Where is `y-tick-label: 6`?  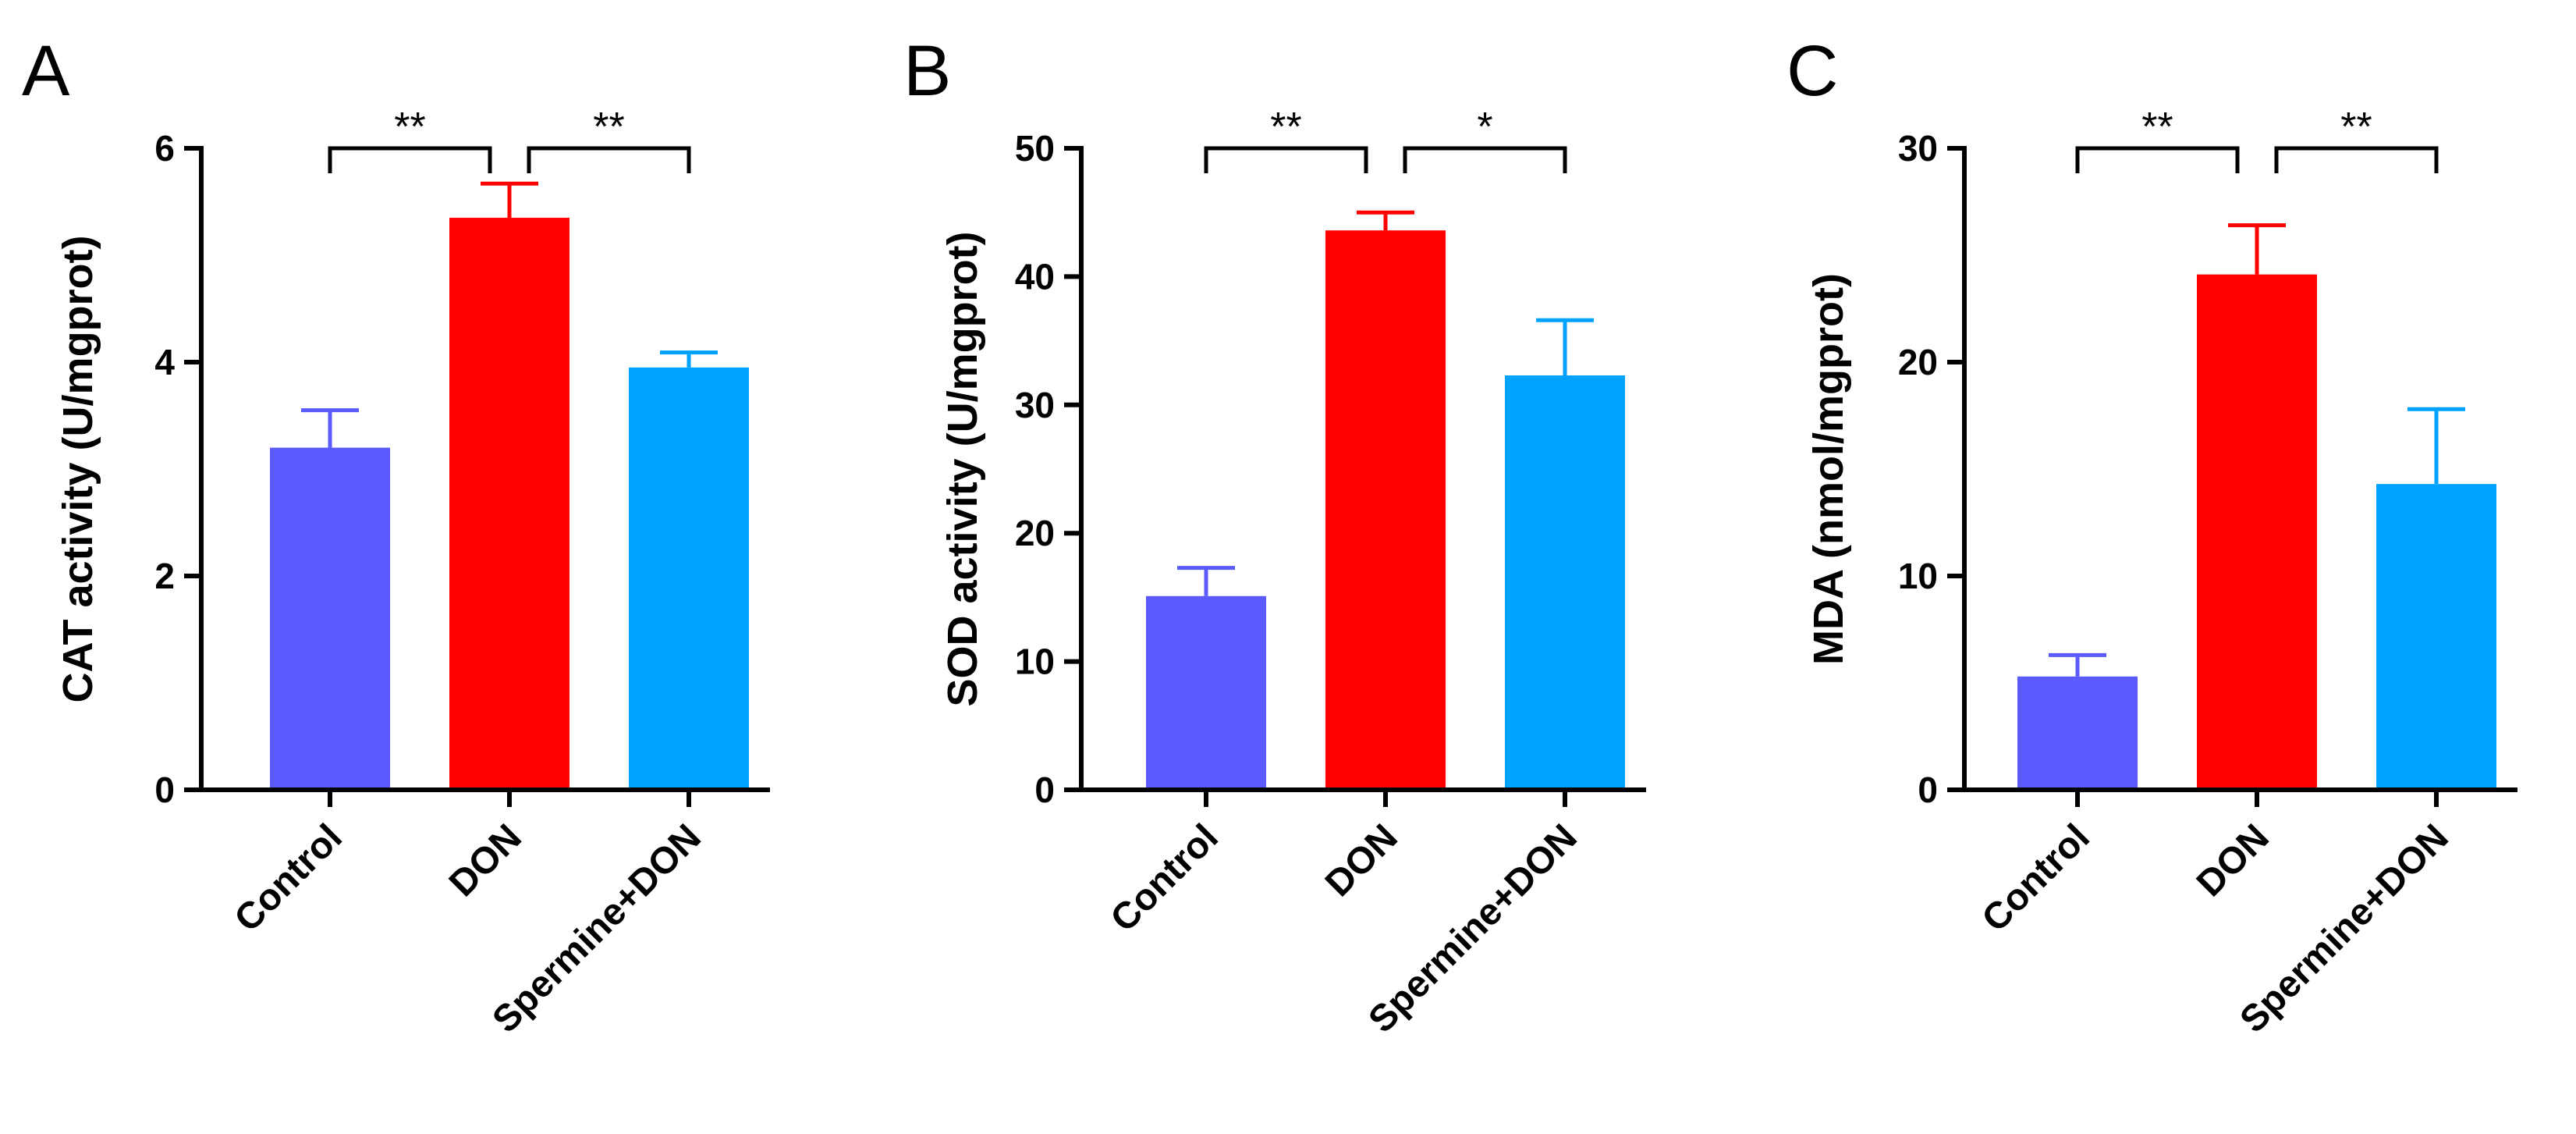 y-tick-label: 6 is located at coordinates (164, 148).